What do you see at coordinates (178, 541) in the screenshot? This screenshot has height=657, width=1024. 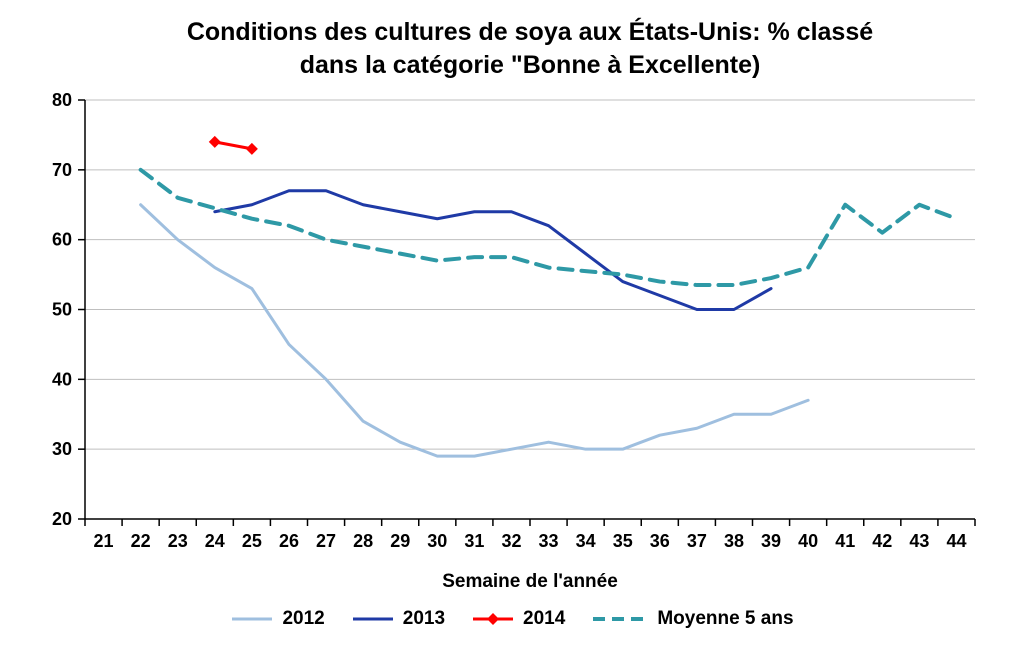 I see `x-tick-label: 23` at bounding box center [178, 541].